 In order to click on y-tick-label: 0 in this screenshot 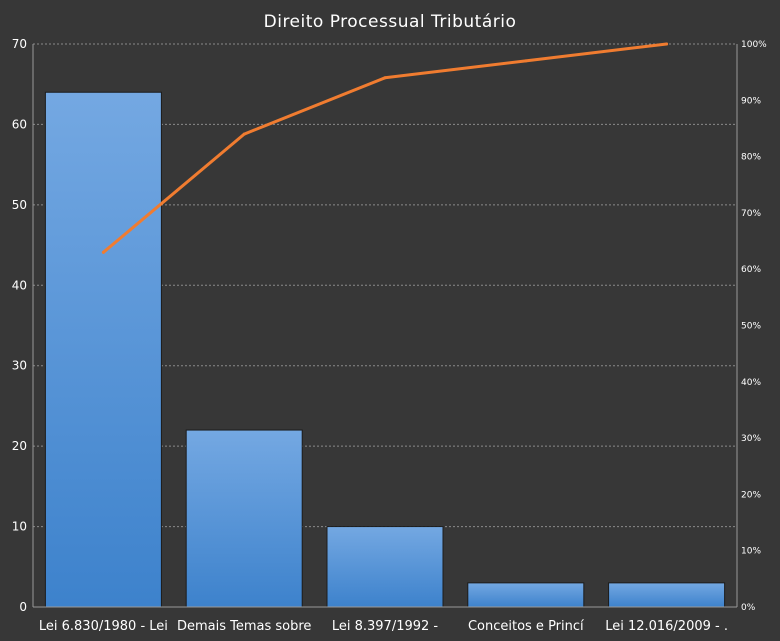, I will do `click(23, 607)`.